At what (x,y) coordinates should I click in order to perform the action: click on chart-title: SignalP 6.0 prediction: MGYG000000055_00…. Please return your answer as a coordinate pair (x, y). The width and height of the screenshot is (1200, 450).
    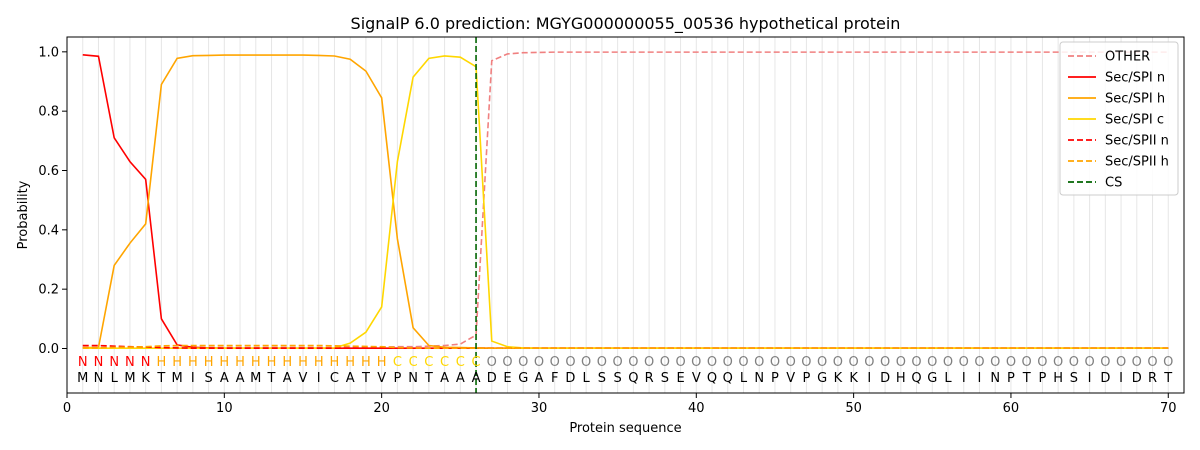
    Looking at the image, I should click on (626, 24).